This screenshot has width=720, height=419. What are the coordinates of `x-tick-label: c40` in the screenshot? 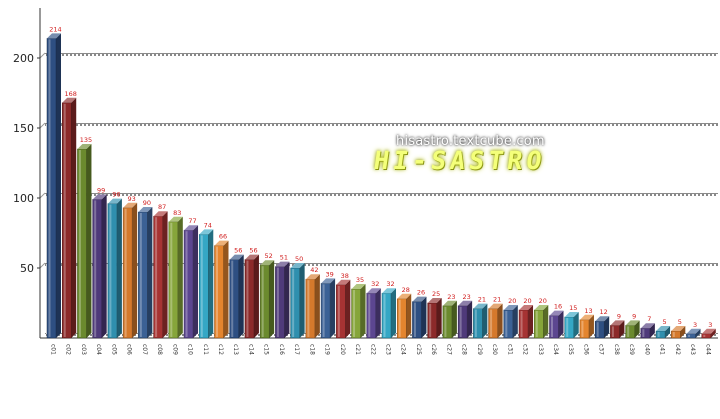 It's located at (646, 349).